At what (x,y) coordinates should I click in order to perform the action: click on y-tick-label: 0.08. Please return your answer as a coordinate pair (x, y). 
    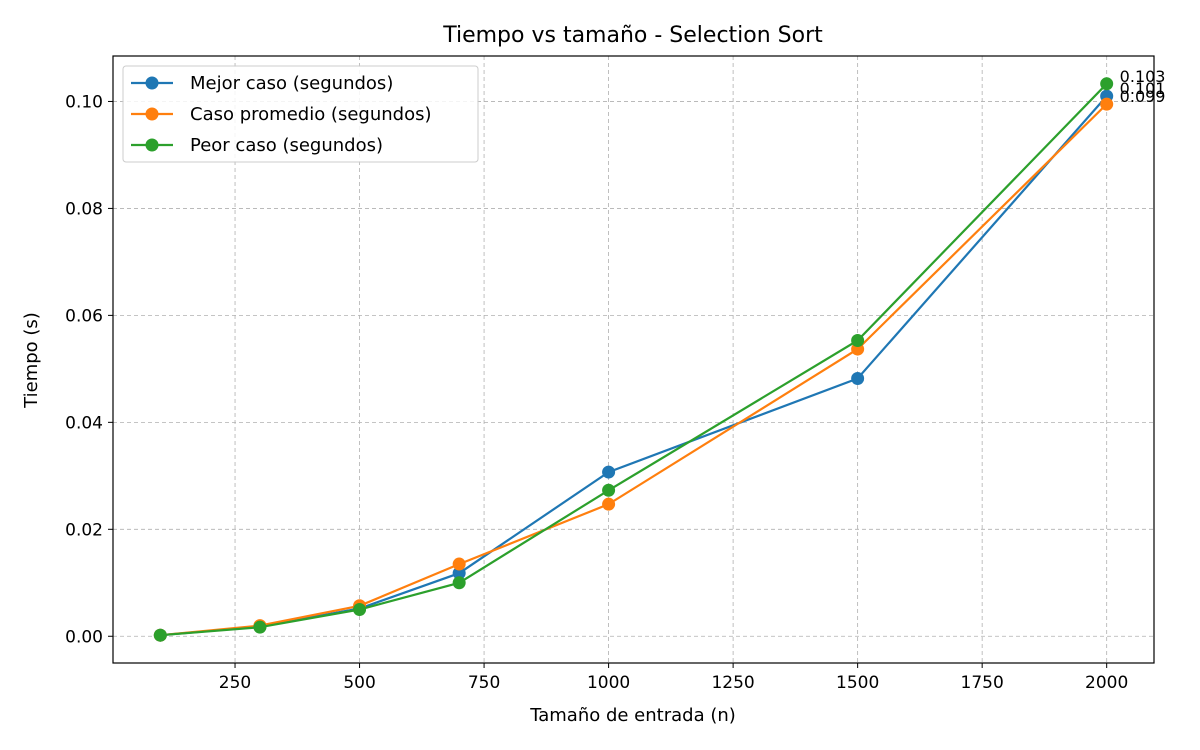
    Looking at the image, I should click on (84, 209).